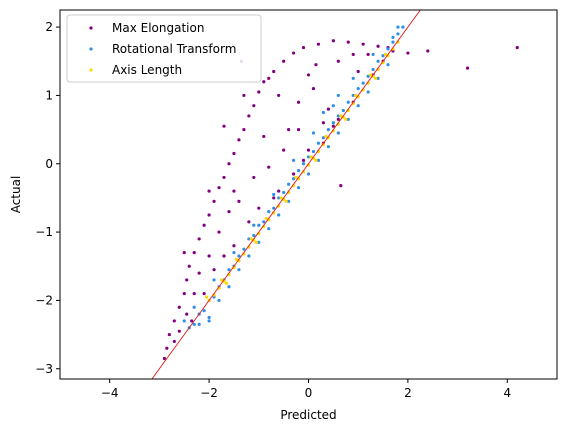  What do you see at coordinates (408, 393) in the screenshot?
I see `x-tick-label: 2` at bounding box center [408, 393].